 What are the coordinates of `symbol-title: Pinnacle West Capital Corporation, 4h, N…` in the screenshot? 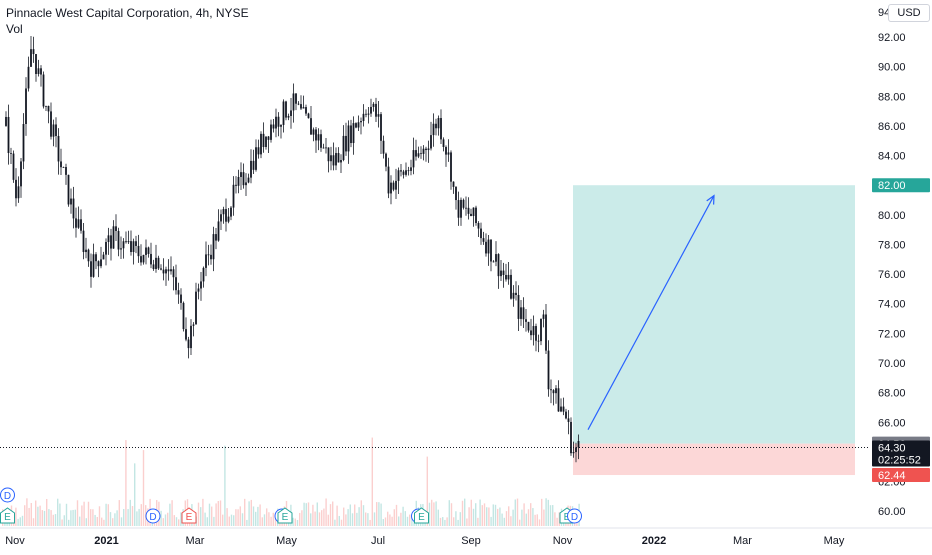 It's located at (127, 13).